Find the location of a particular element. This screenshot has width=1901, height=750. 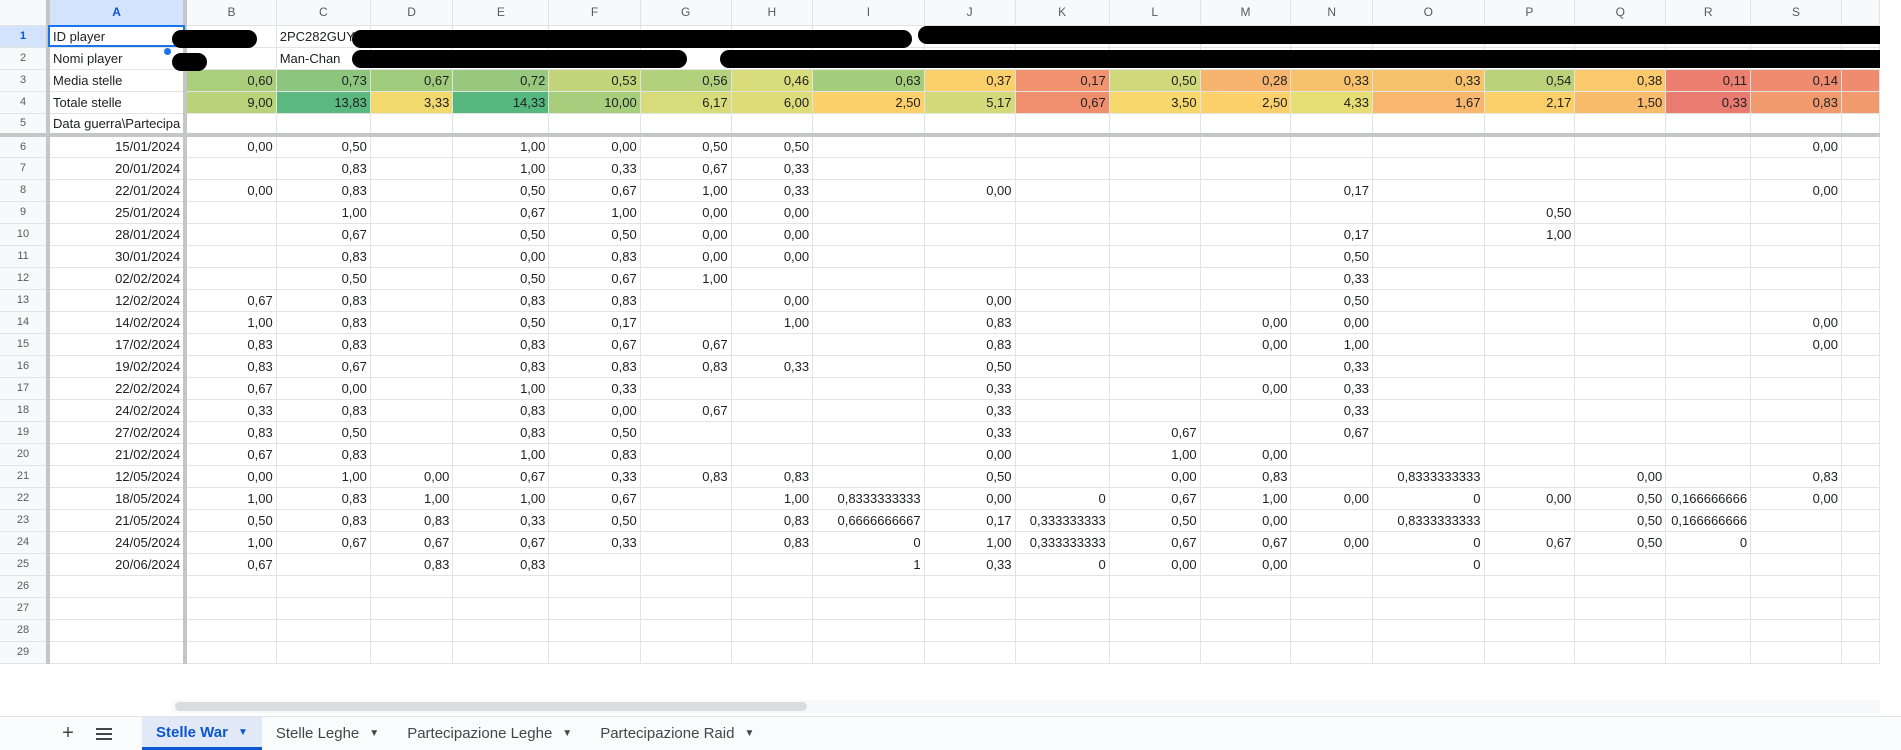

cell-d29 is located at coordinates (412, 652).